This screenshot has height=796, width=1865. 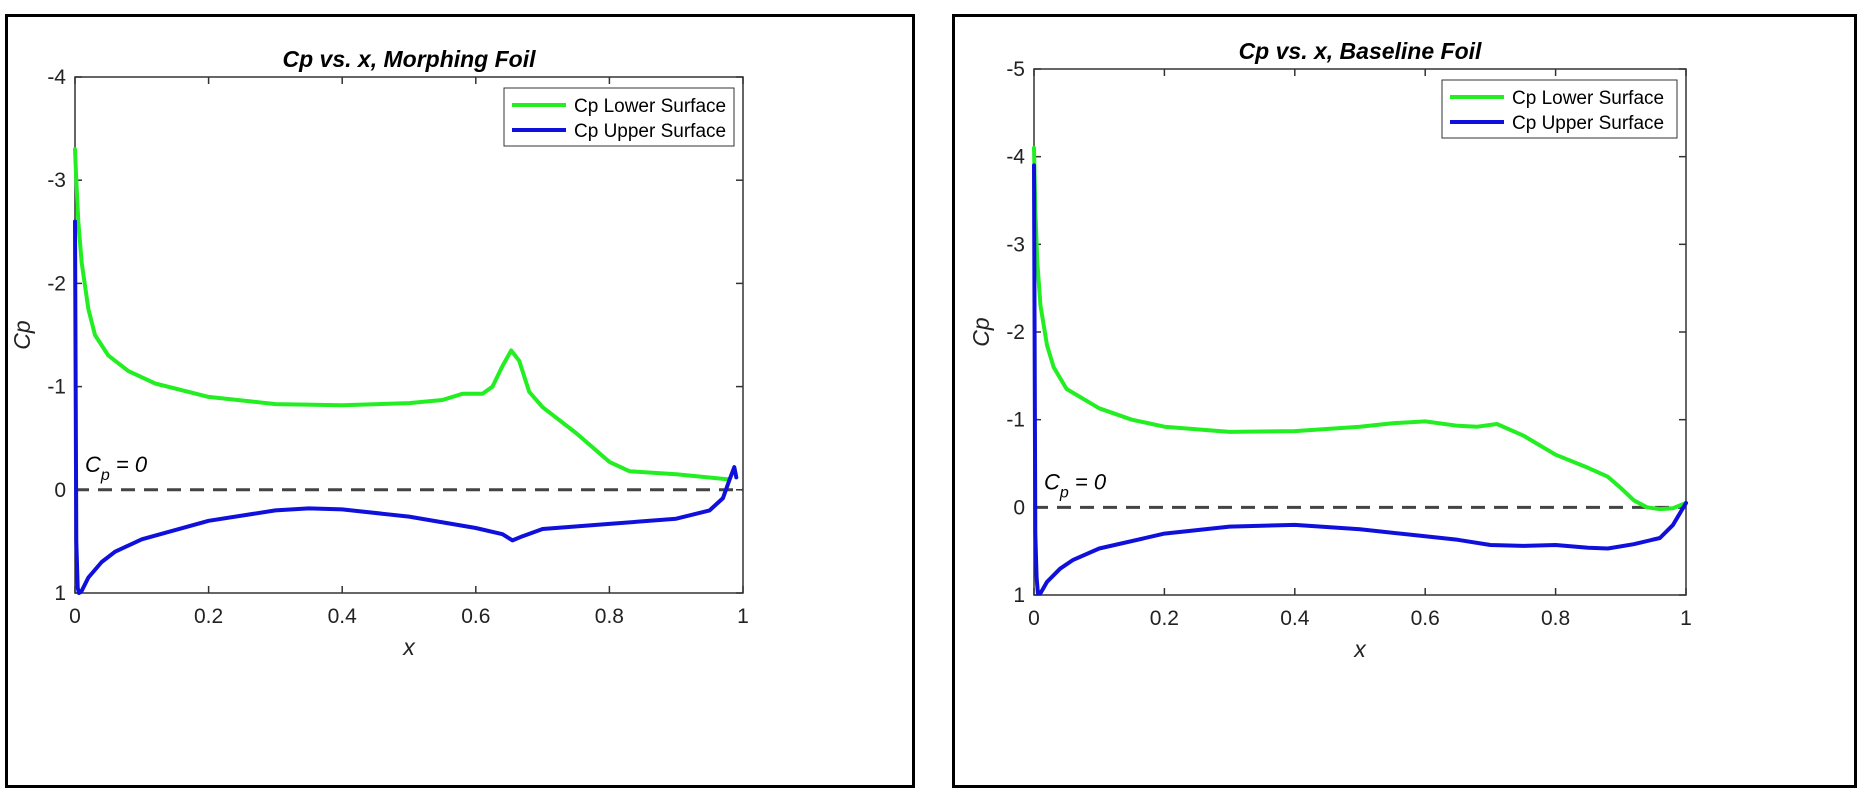 I want to click on series-line-lower-surface, so click(x=402, y=314).